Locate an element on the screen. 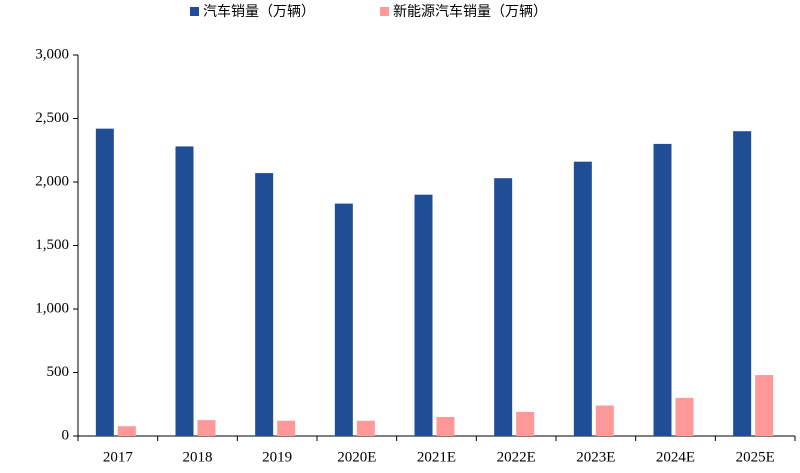 The height and width of the screenshot is (473, 800). x-tick-label: 2025E is located at coordinates (755, 457).